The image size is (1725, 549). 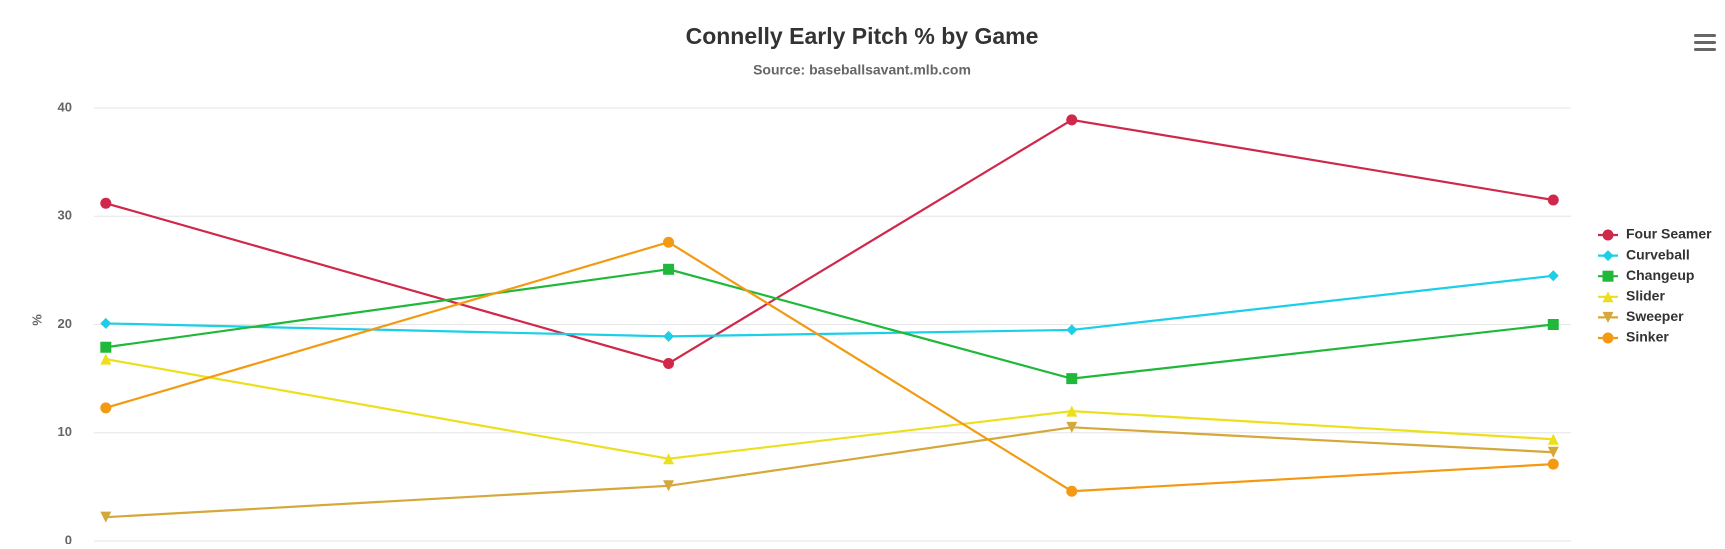 I want to click on menu-button, so click(x=1705, y=42).